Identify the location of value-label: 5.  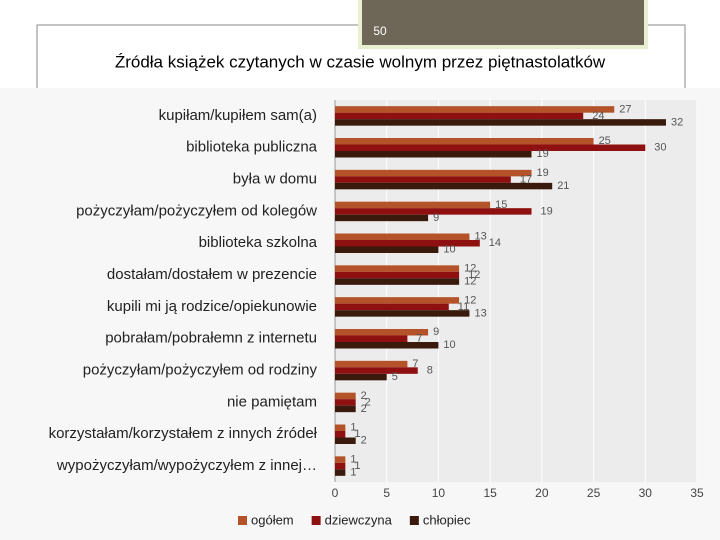
(395, 377).